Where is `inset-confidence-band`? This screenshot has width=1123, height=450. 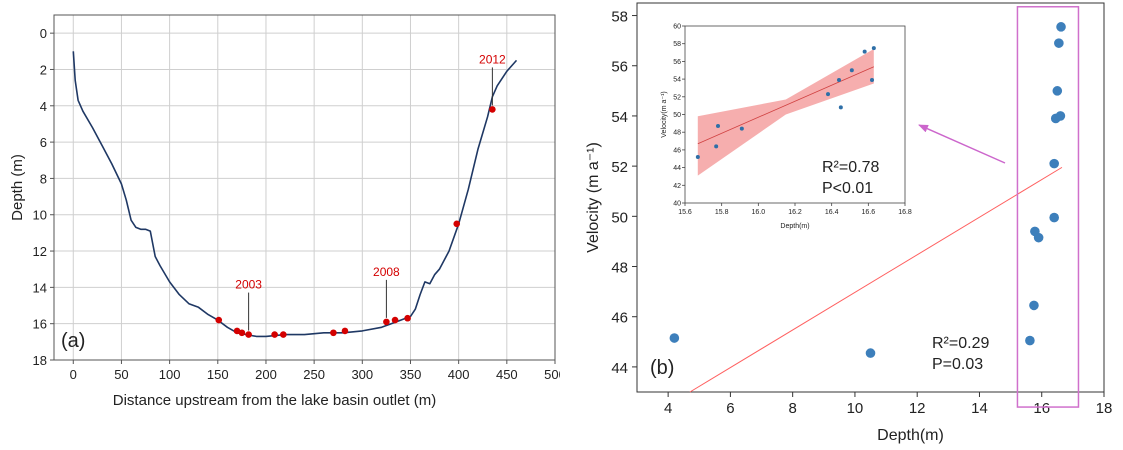 inset-confidence-band is located at coordinates (785, 112).